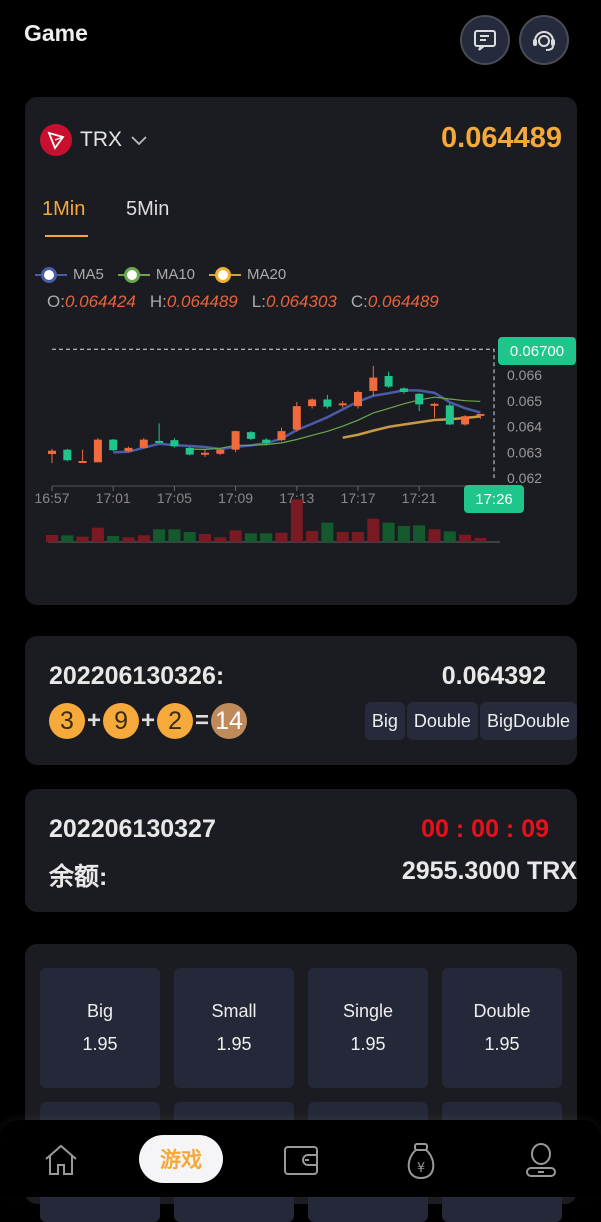 The height and width of the screenshot is (1222, 601). Describe the element at coordinates (229, 721) in the screenshot. I see `result-sum: 14` at that location.